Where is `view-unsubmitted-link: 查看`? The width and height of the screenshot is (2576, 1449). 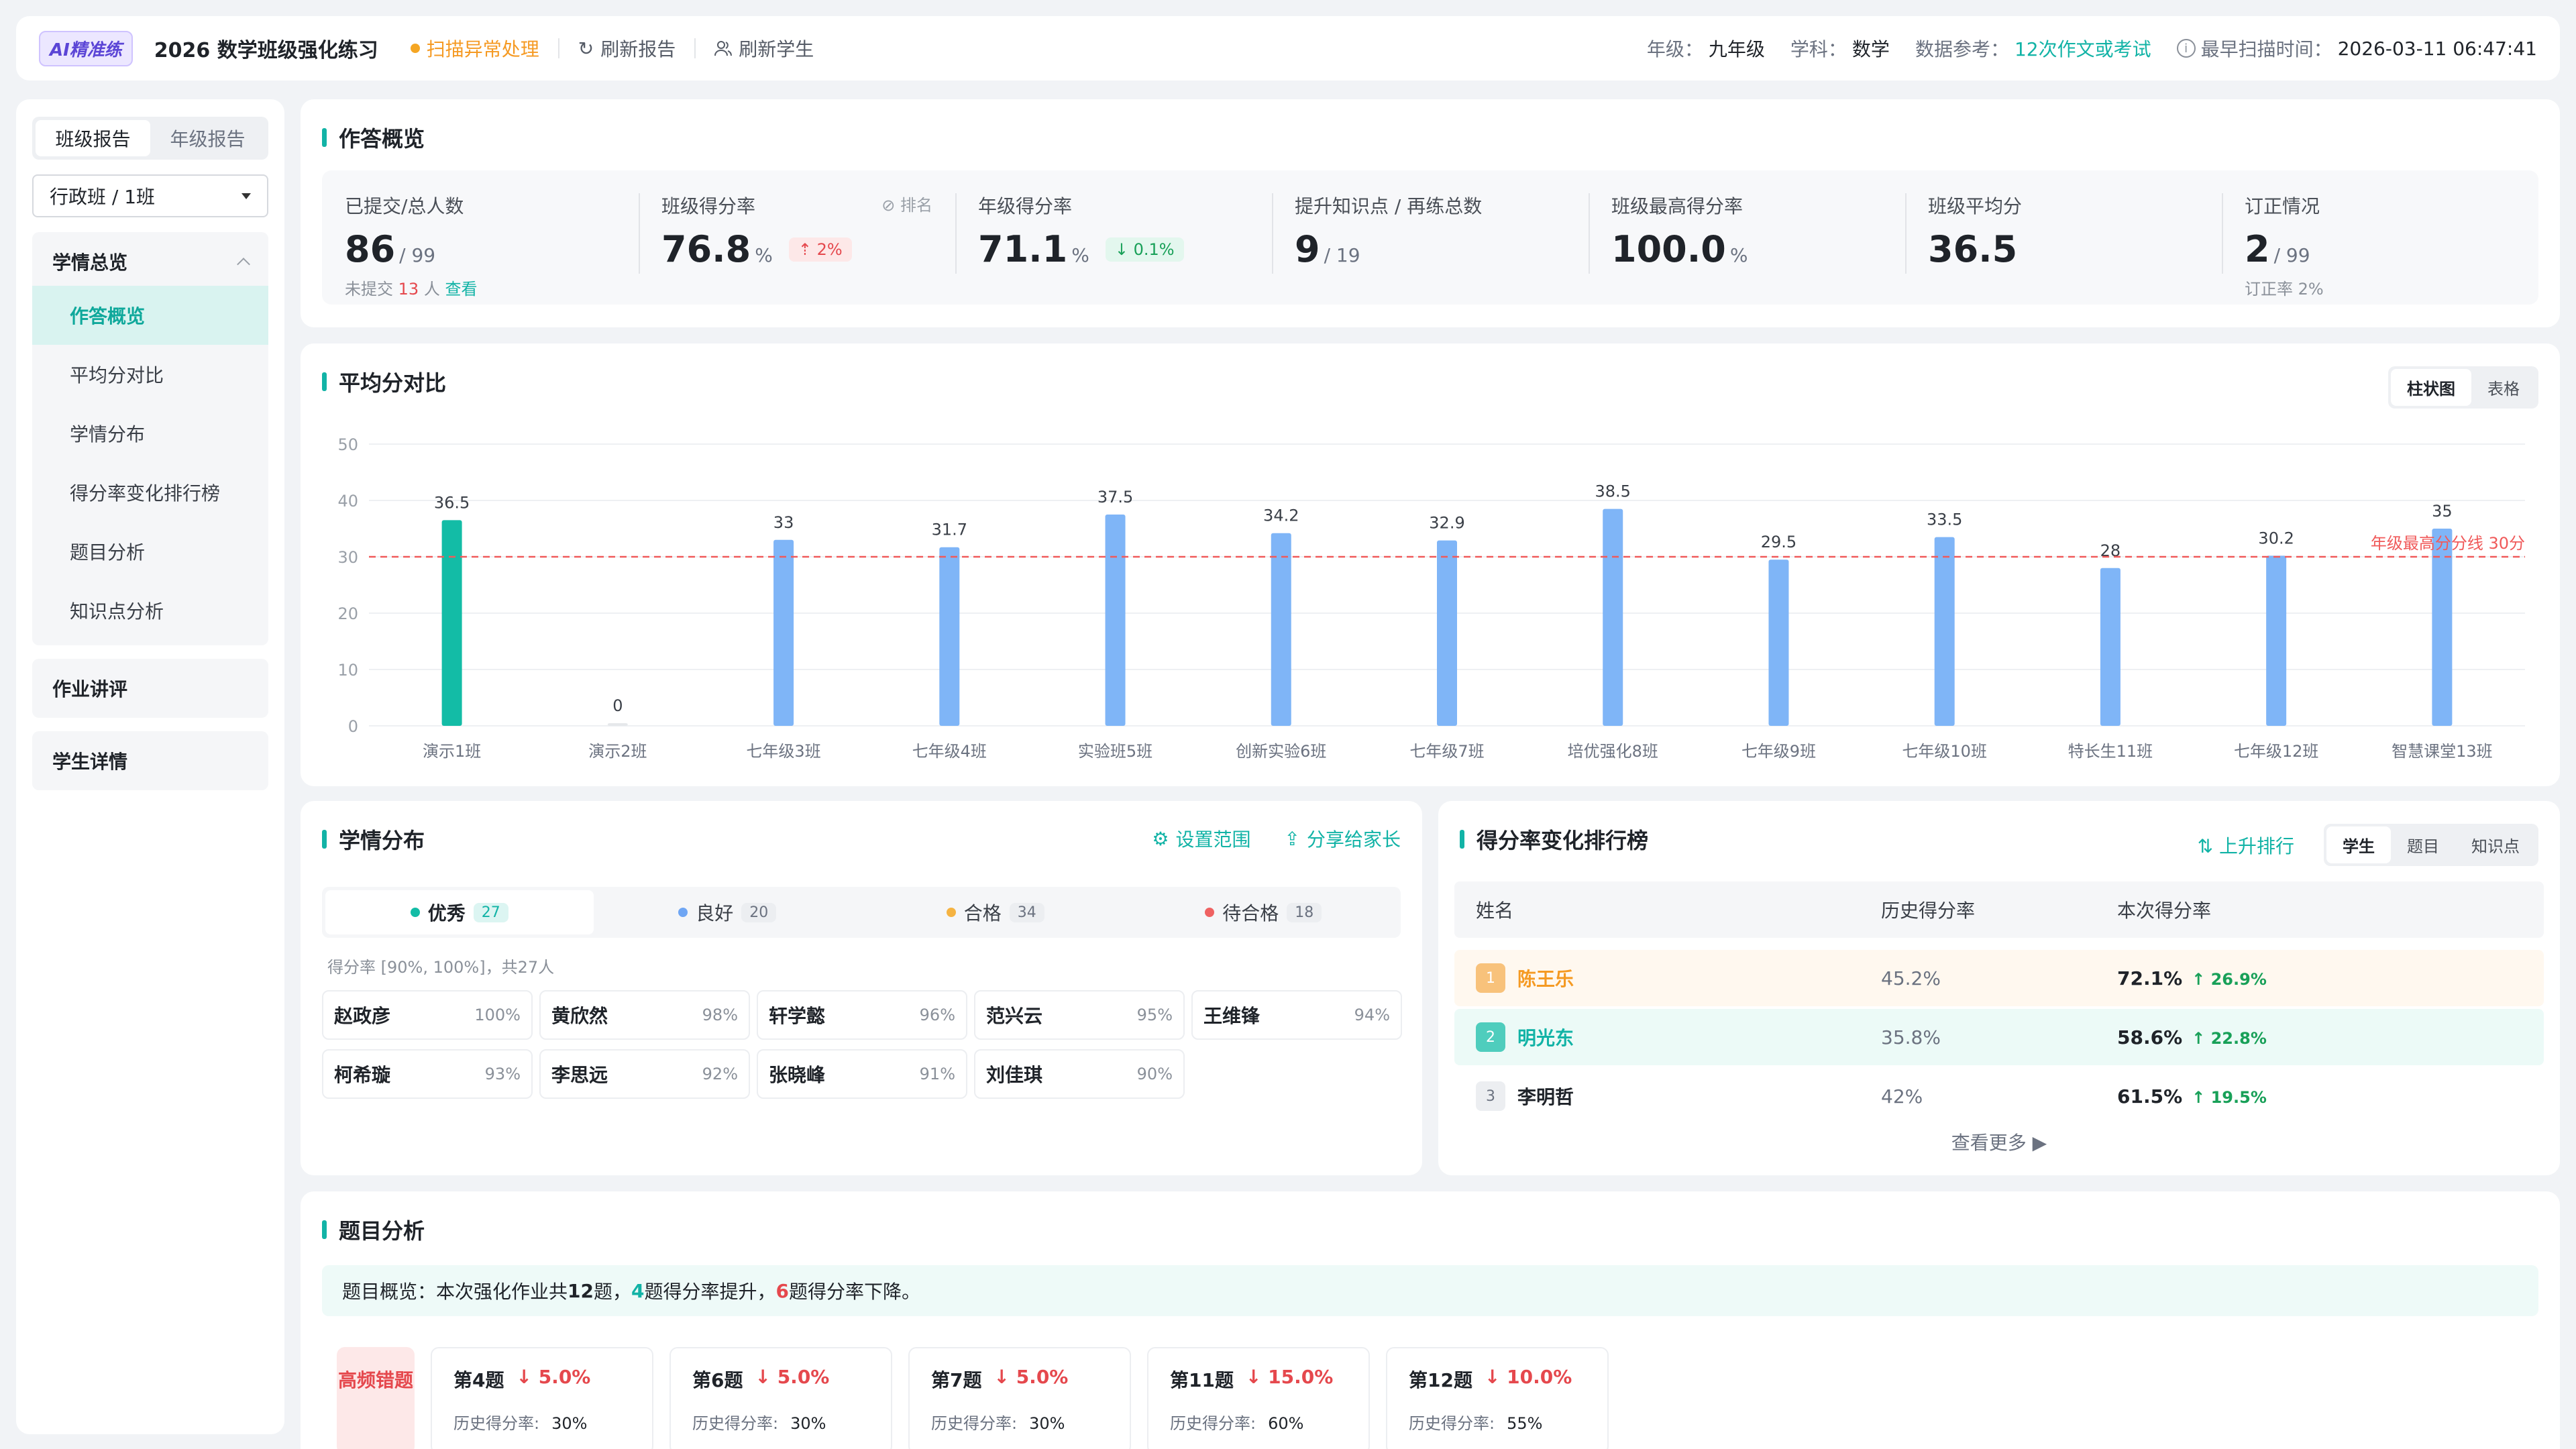 view-unsubmitted-link: 查看 is located at coordinates (461, 289).